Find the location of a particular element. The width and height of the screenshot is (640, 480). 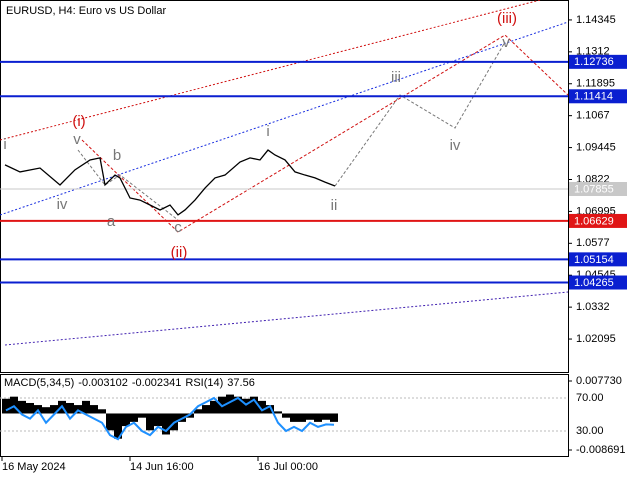

x-tick-label: 16 Jul 00:00 is located at coordinates (288, 467).